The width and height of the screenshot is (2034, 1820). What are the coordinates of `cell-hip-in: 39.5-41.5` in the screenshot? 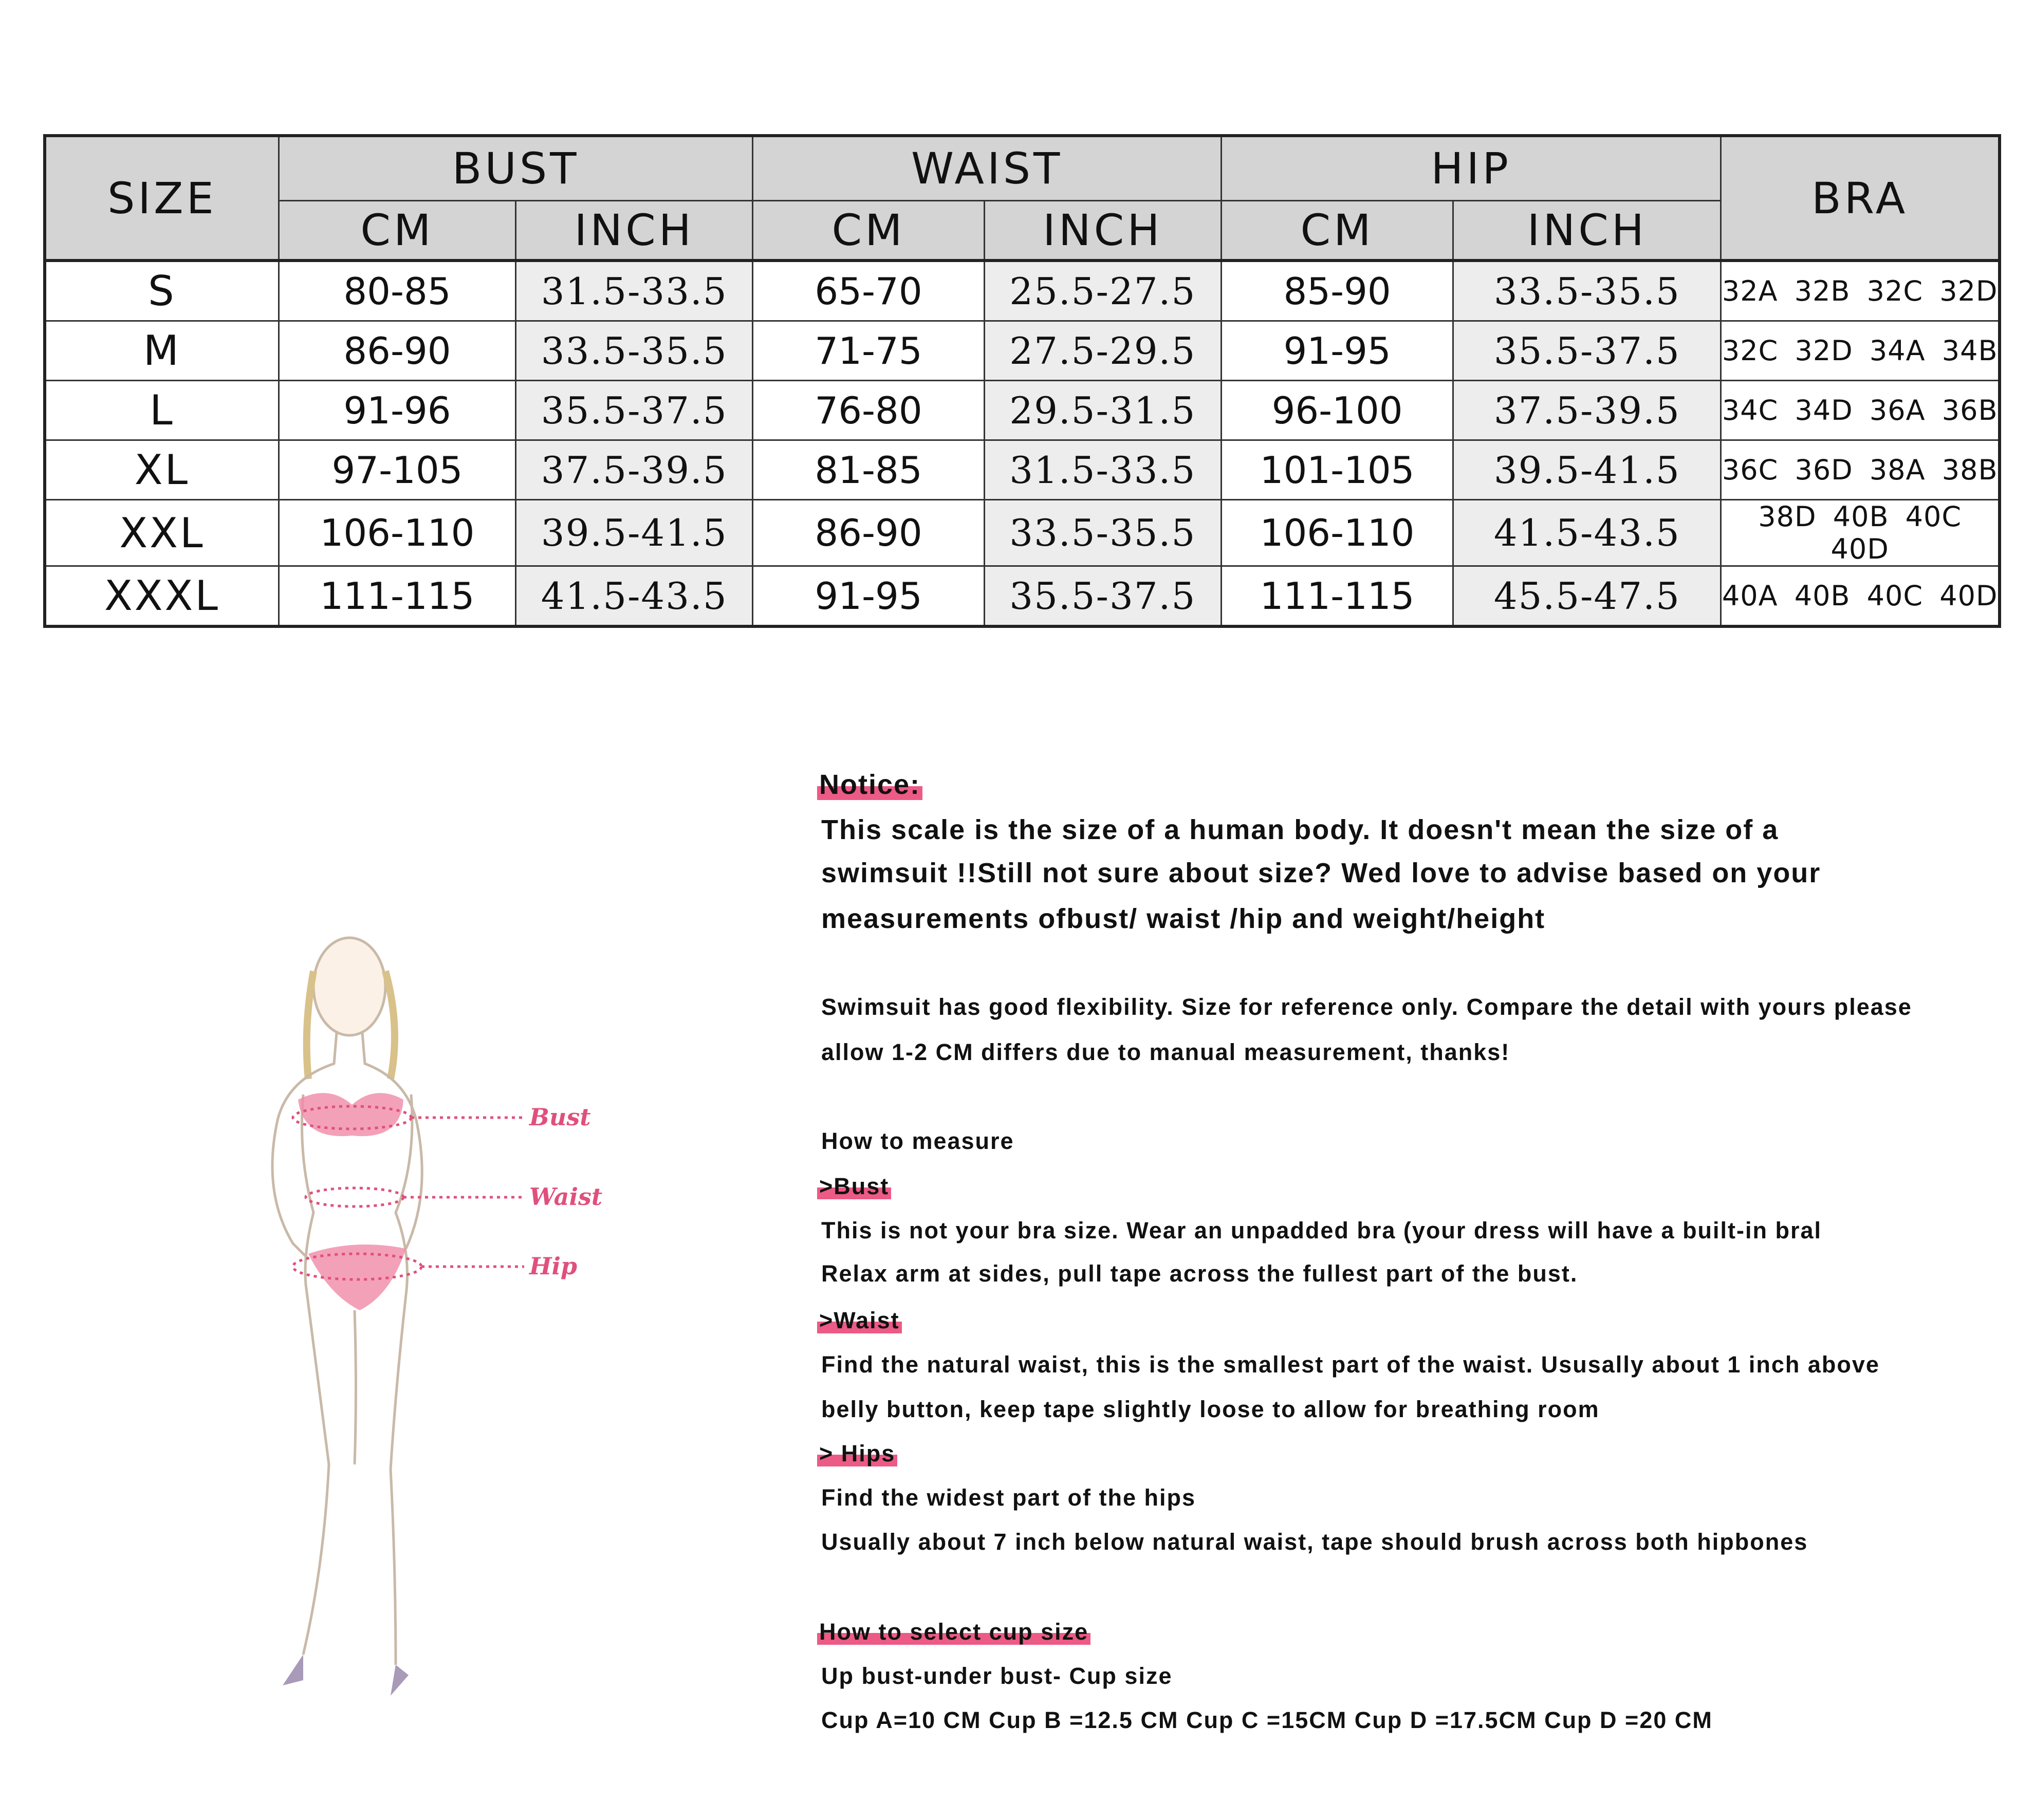 It's located at (1587, 469).